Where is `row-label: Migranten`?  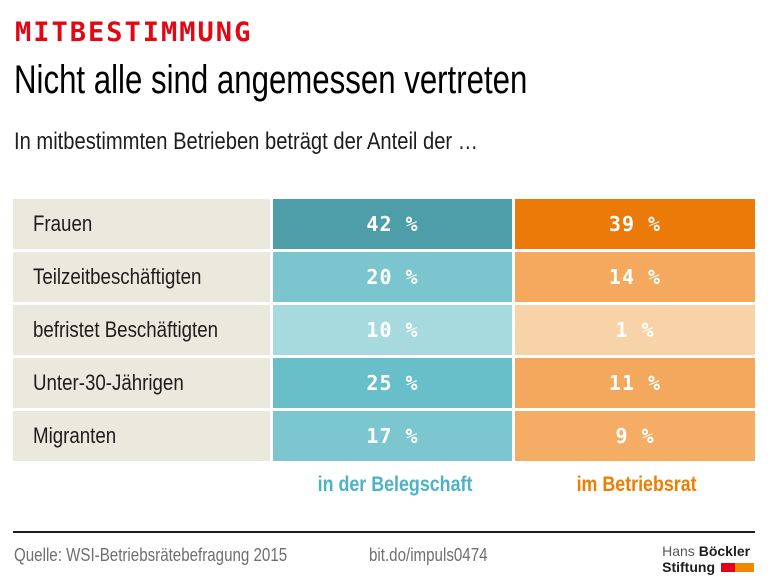 row-label: Migranten is located at coordinates (141, 436).